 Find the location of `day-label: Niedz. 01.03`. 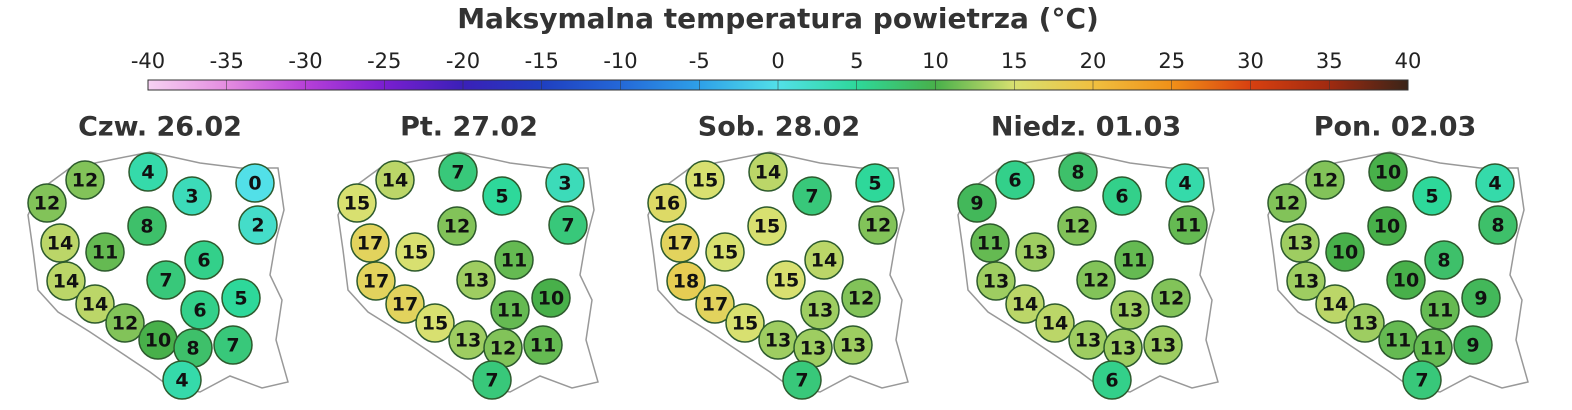

day-label: Niedz. 01.03 is located at coordinates (1086, 127).